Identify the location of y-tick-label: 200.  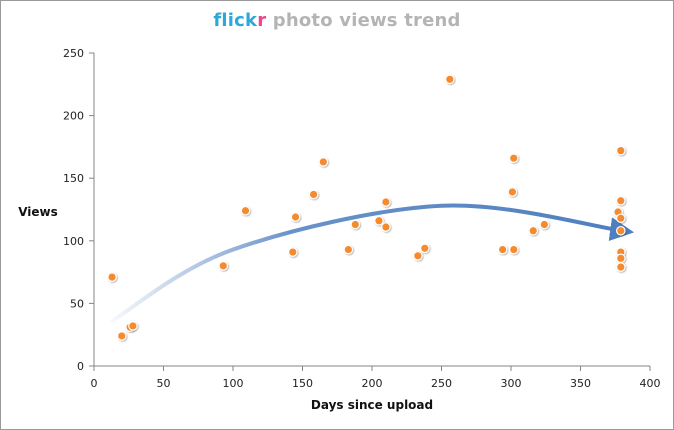
(73, 116).